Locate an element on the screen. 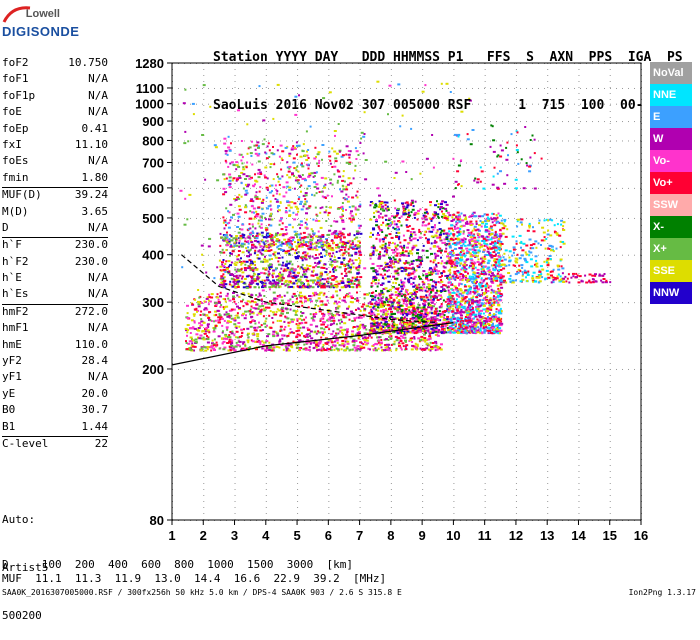 The image size is (700, 640). x-tick-label: 11 is located at coordinates (485, 535).